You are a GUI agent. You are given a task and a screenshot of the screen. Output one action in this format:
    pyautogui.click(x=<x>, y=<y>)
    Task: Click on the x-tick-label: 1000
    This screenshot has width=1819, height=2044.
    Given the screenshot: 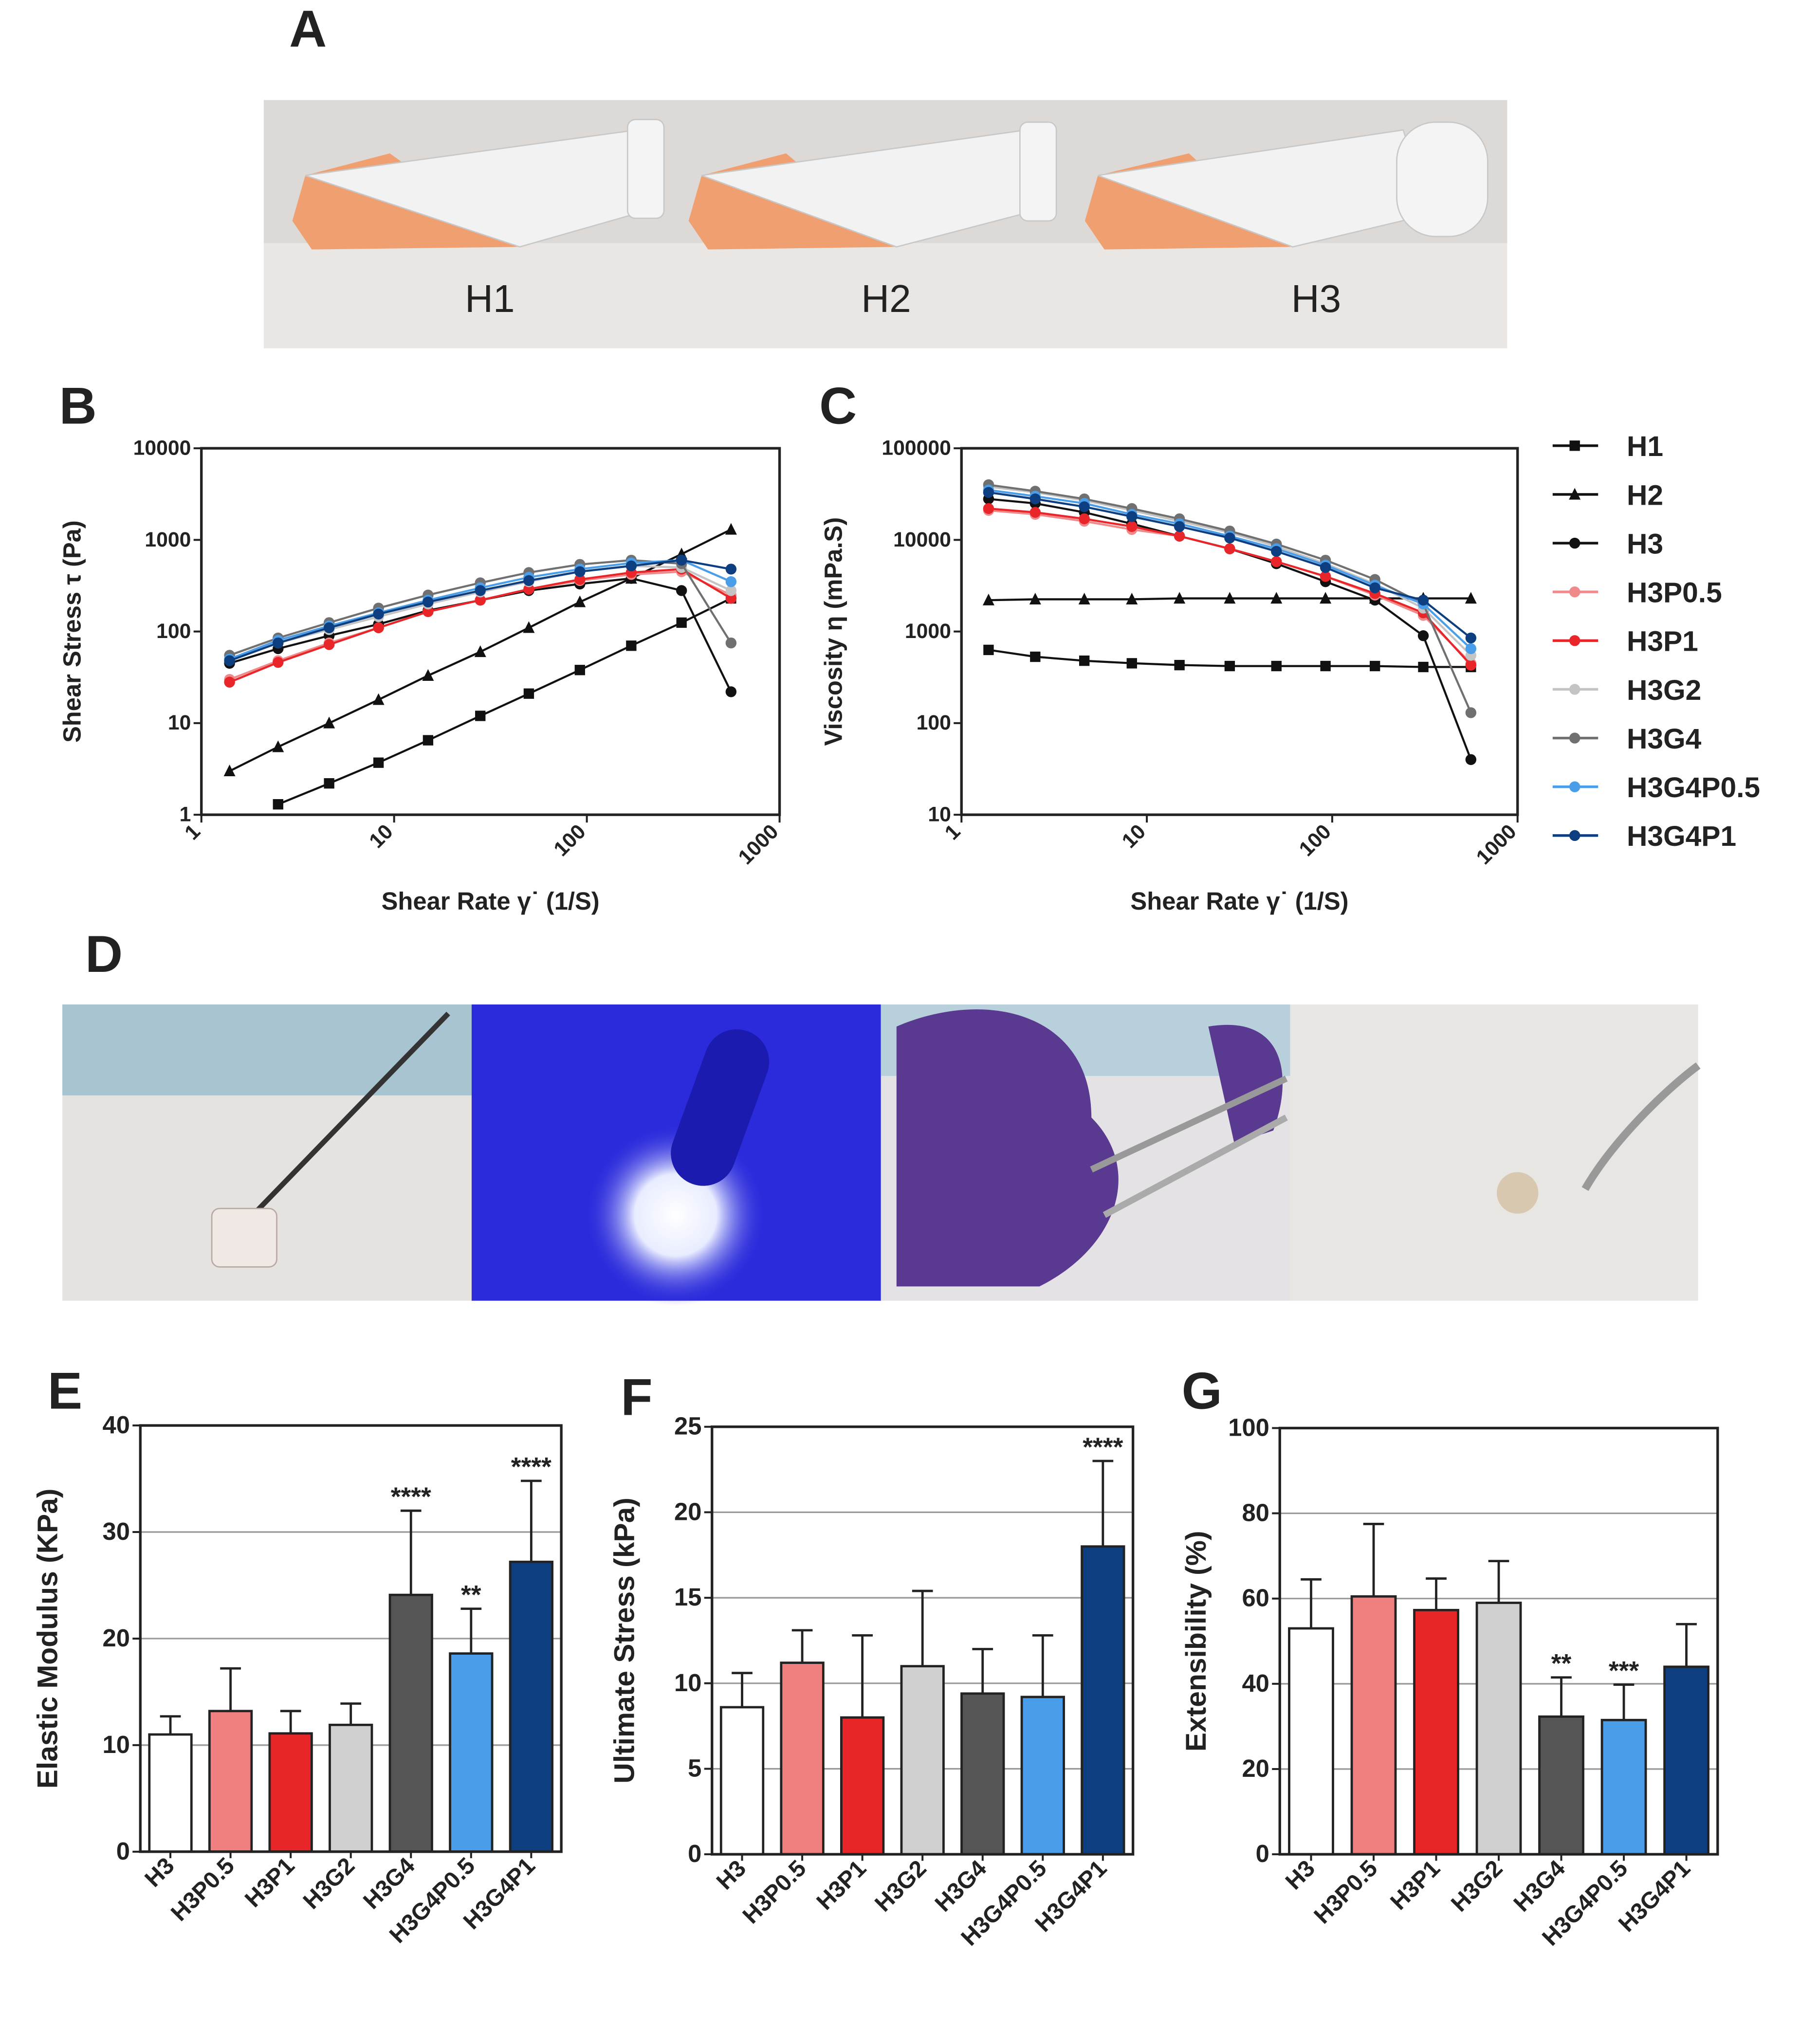 What is the action you would take?
    pyautogui.click(x=1496, y=845)
    